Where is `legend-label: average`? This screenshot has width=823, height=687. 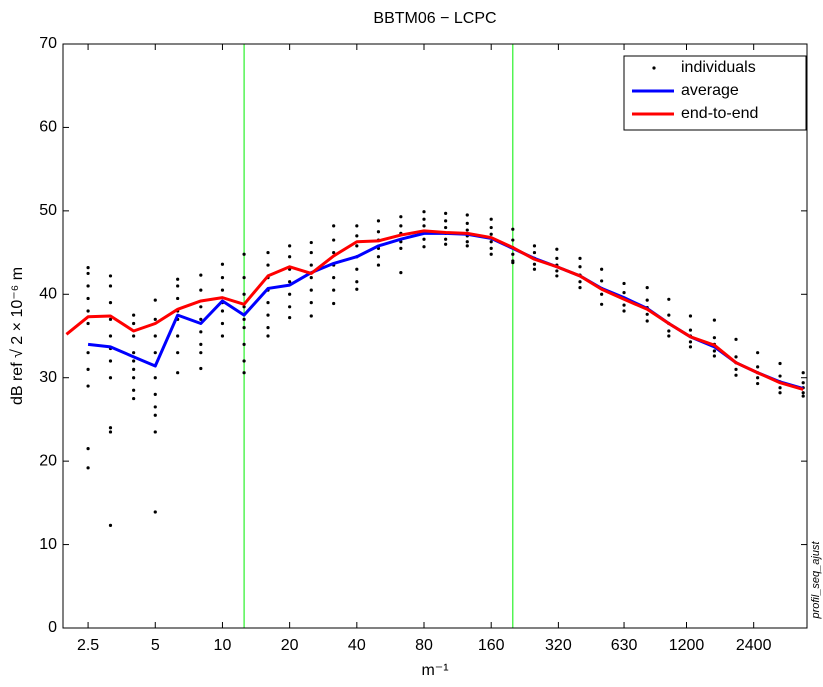 legend-label: average is located at coordinates (710, 90).